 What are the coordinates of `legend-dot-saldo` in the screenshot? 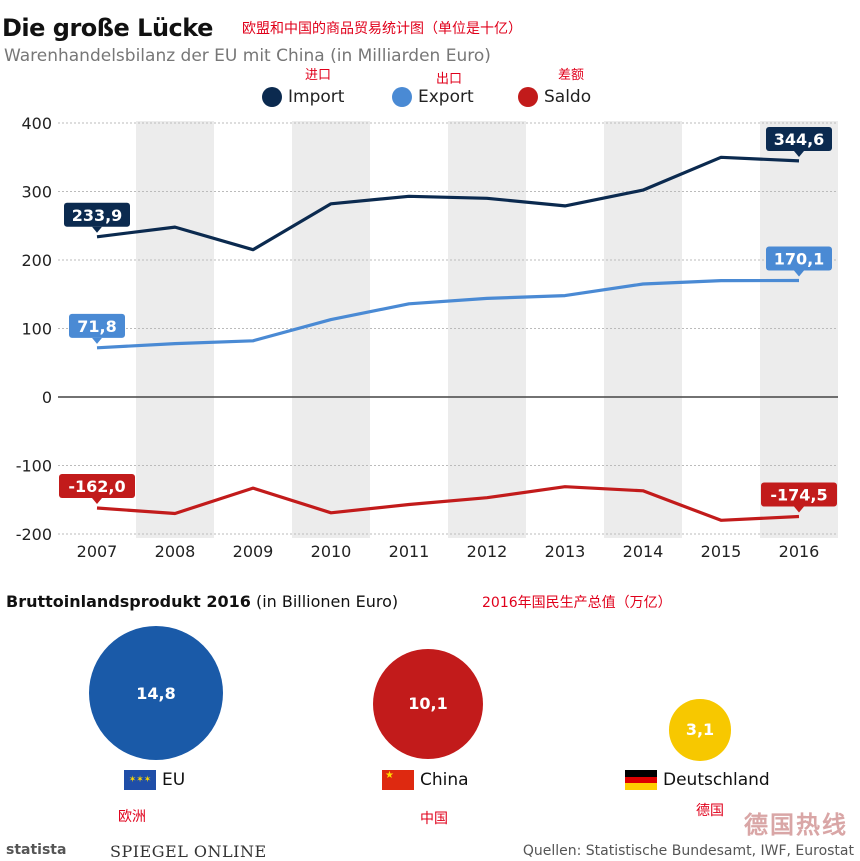 It's located at (528, 97).